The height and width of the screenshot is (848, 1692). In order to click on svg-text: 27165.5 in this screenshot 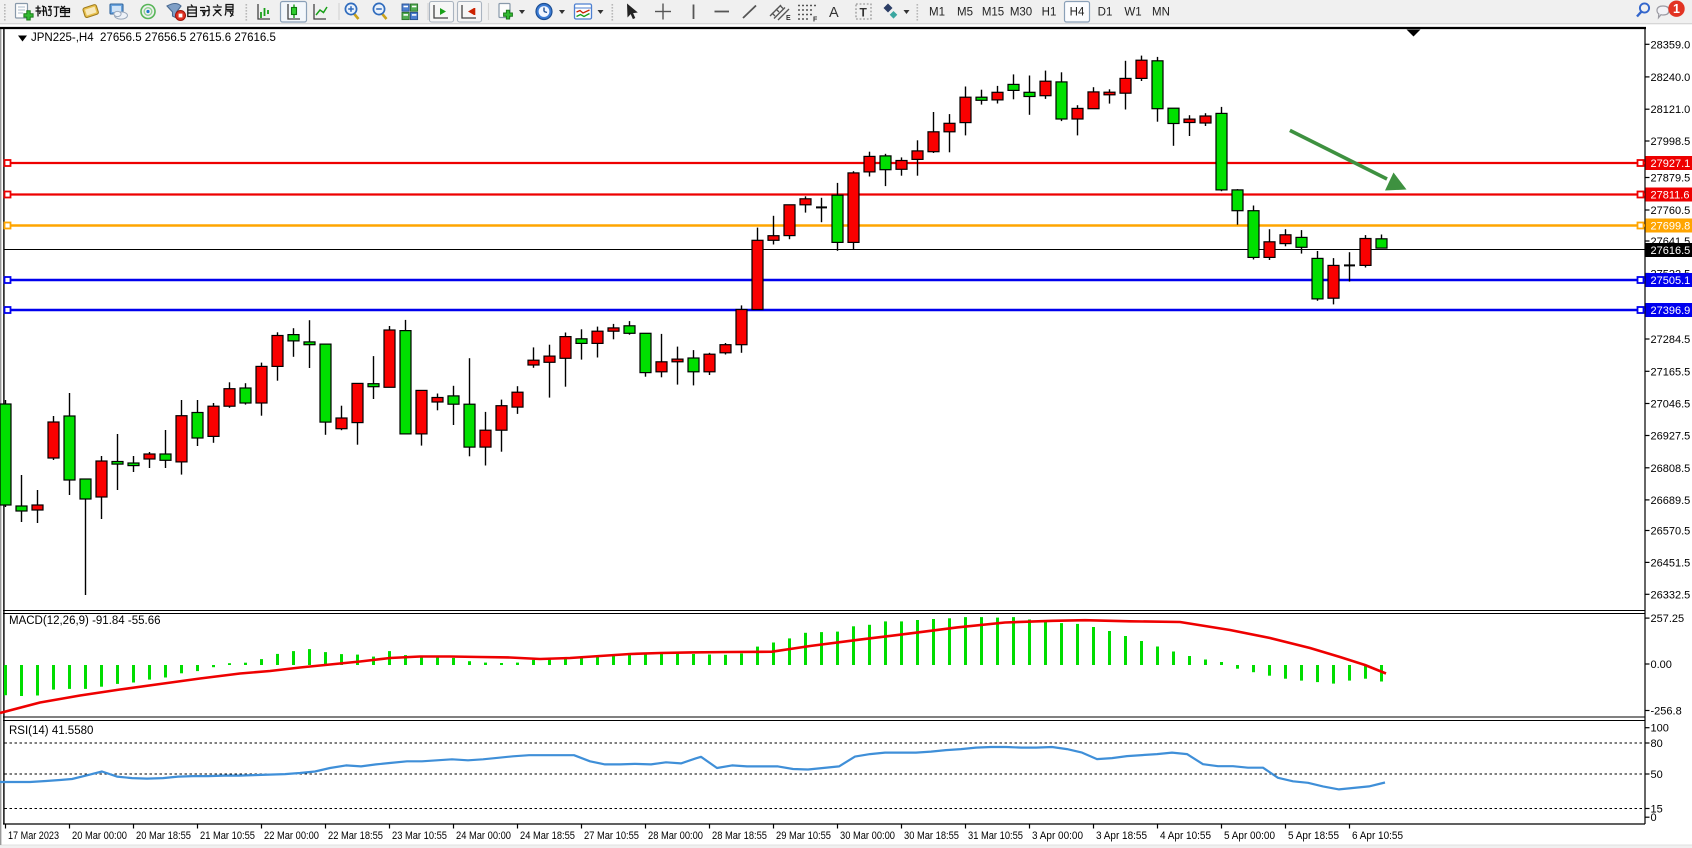, I will do `click(1671, 372)`.